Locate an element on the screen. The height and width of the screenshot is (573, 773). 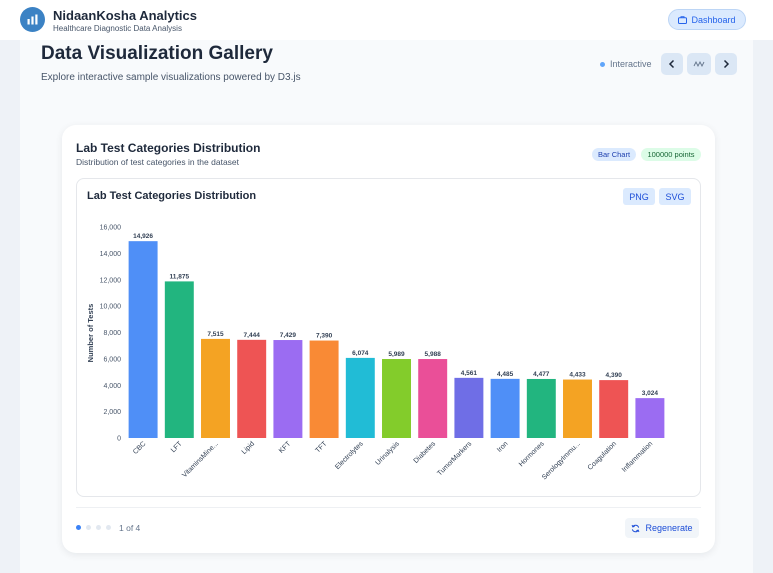
app-title: NidaanKosha Analytics is located at coordinates (125, 15).